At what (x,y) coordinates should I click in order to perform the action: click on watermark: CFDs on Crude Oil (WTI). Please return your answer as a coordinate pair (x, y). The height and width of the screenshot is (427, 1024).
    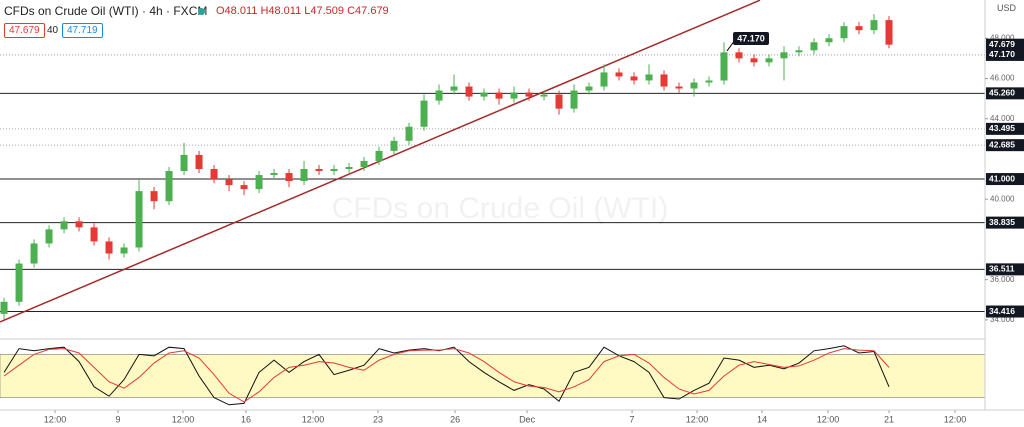
    Looking at the image, I should click on (500, 208).